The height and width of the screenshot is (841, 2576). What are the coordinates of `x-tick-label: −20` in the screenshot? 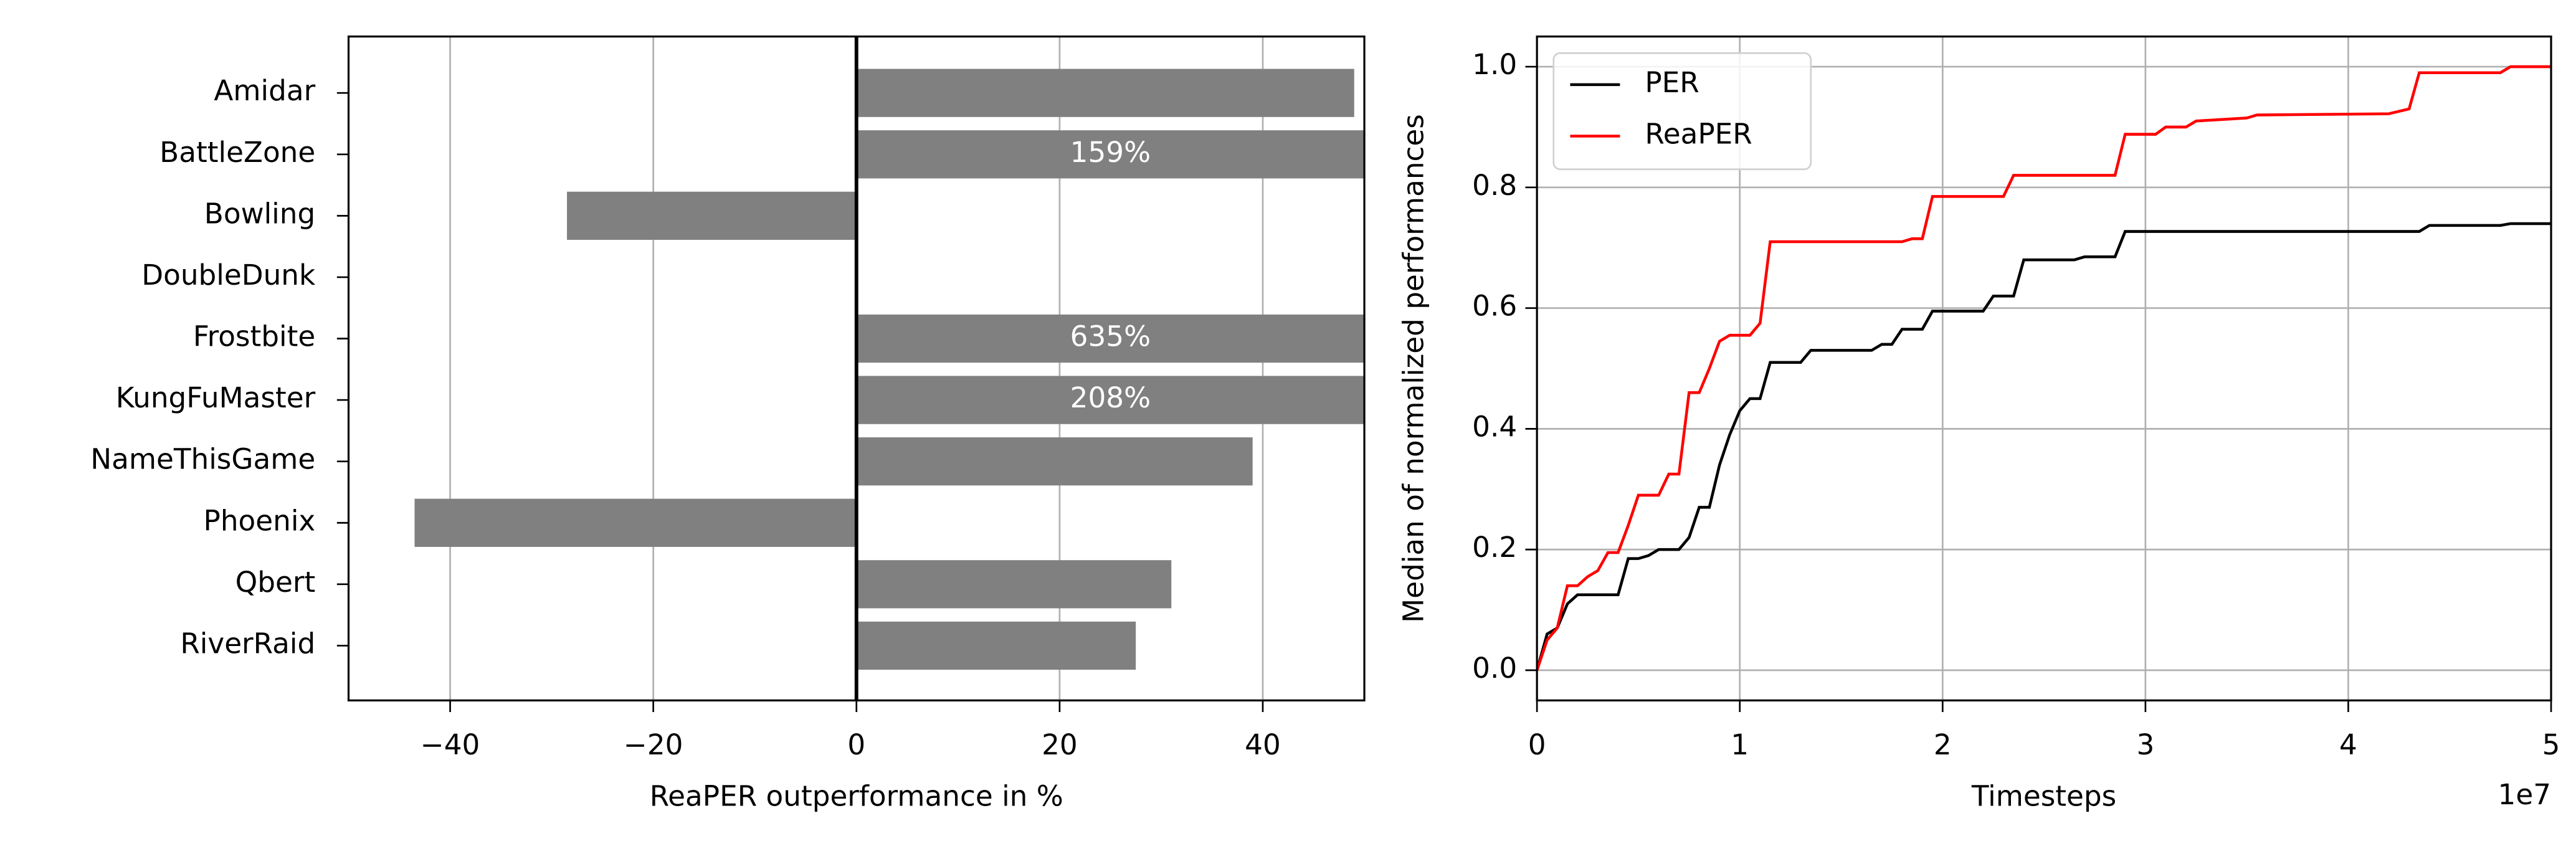 It's located at (653, 744).